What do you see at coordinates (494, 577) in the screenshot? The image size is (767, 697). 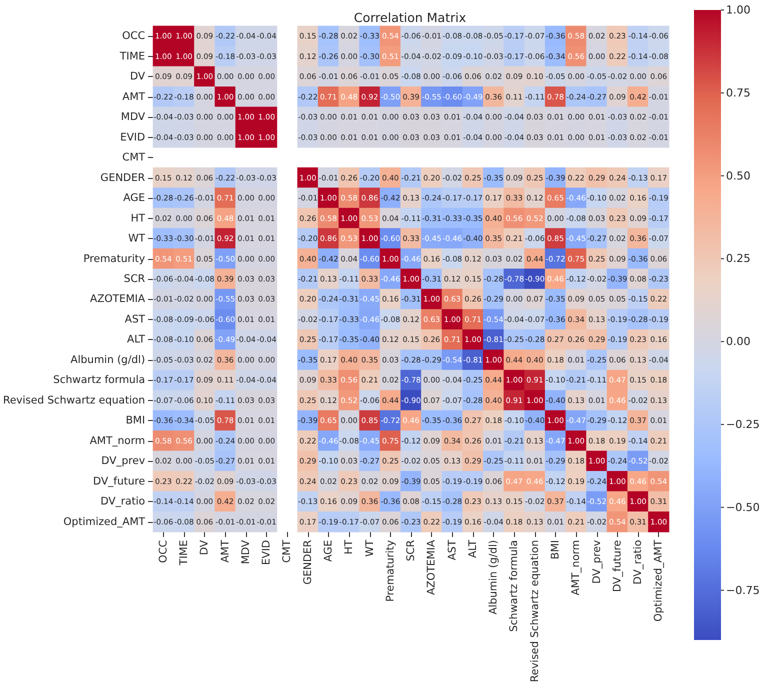 I see `x-tick-label: Albumin (g/dl)` at bounding box center [494, 577].